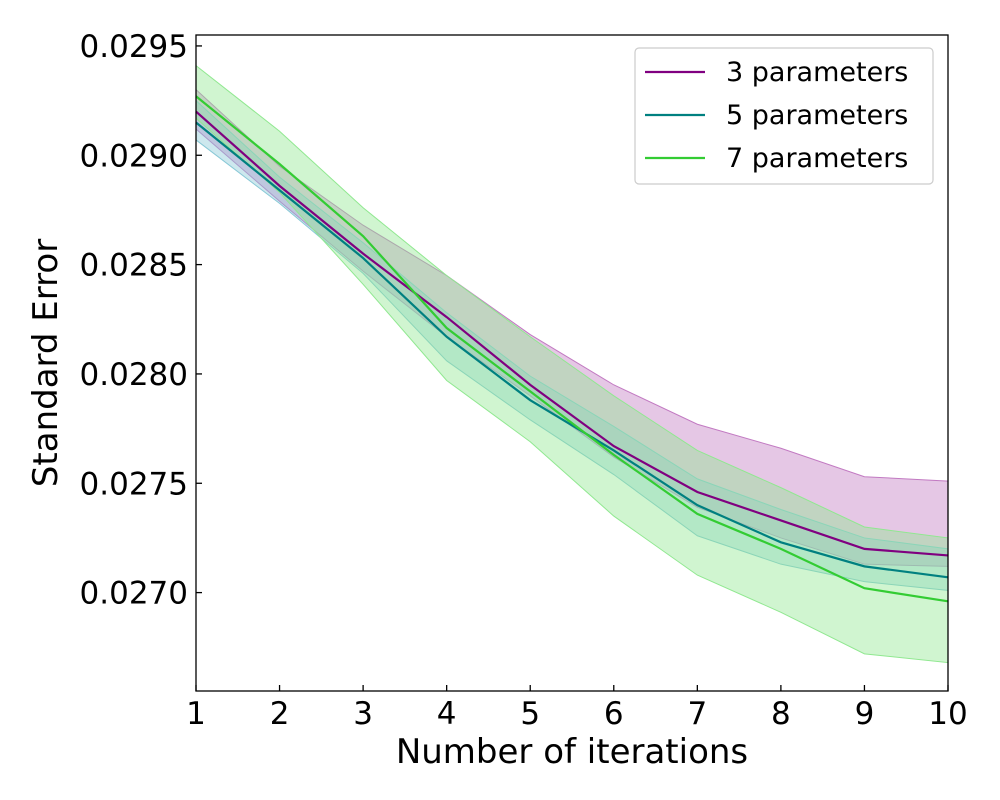 The width and height of the screenshot is (1000, 800). What do you see at coordinates (280, 714) in the screenshot?
I see `x-tick-label: 2` at bounding box center [280, 714].